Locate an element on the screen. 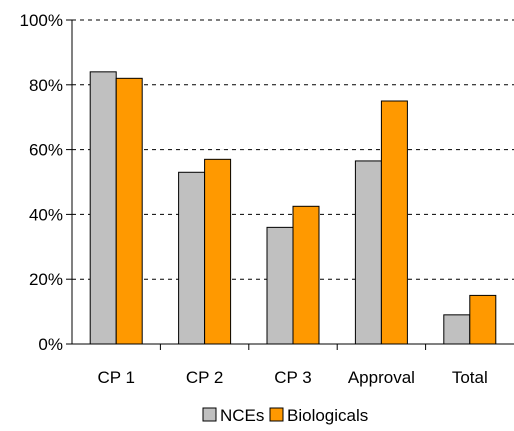  y-tick-label: 0% is located at coordinates (50, 344).